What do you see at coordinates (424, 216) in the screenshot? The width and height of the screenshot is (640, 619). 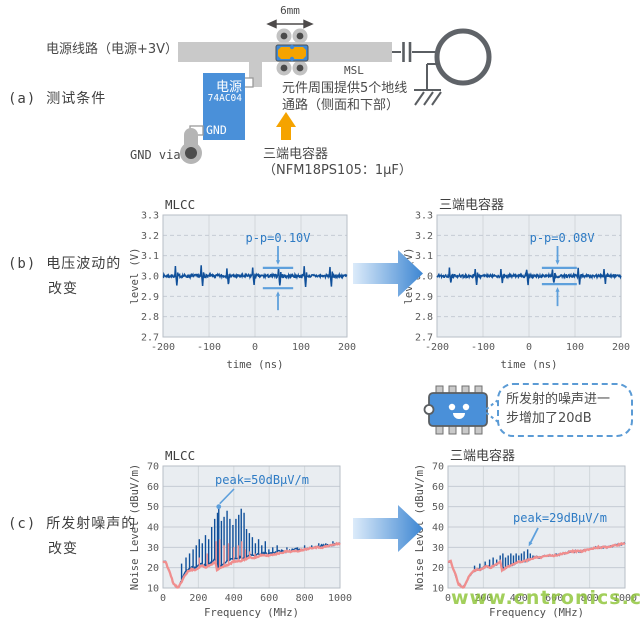 I see `svg-text: 3.3` at bounding box center [424, 216].